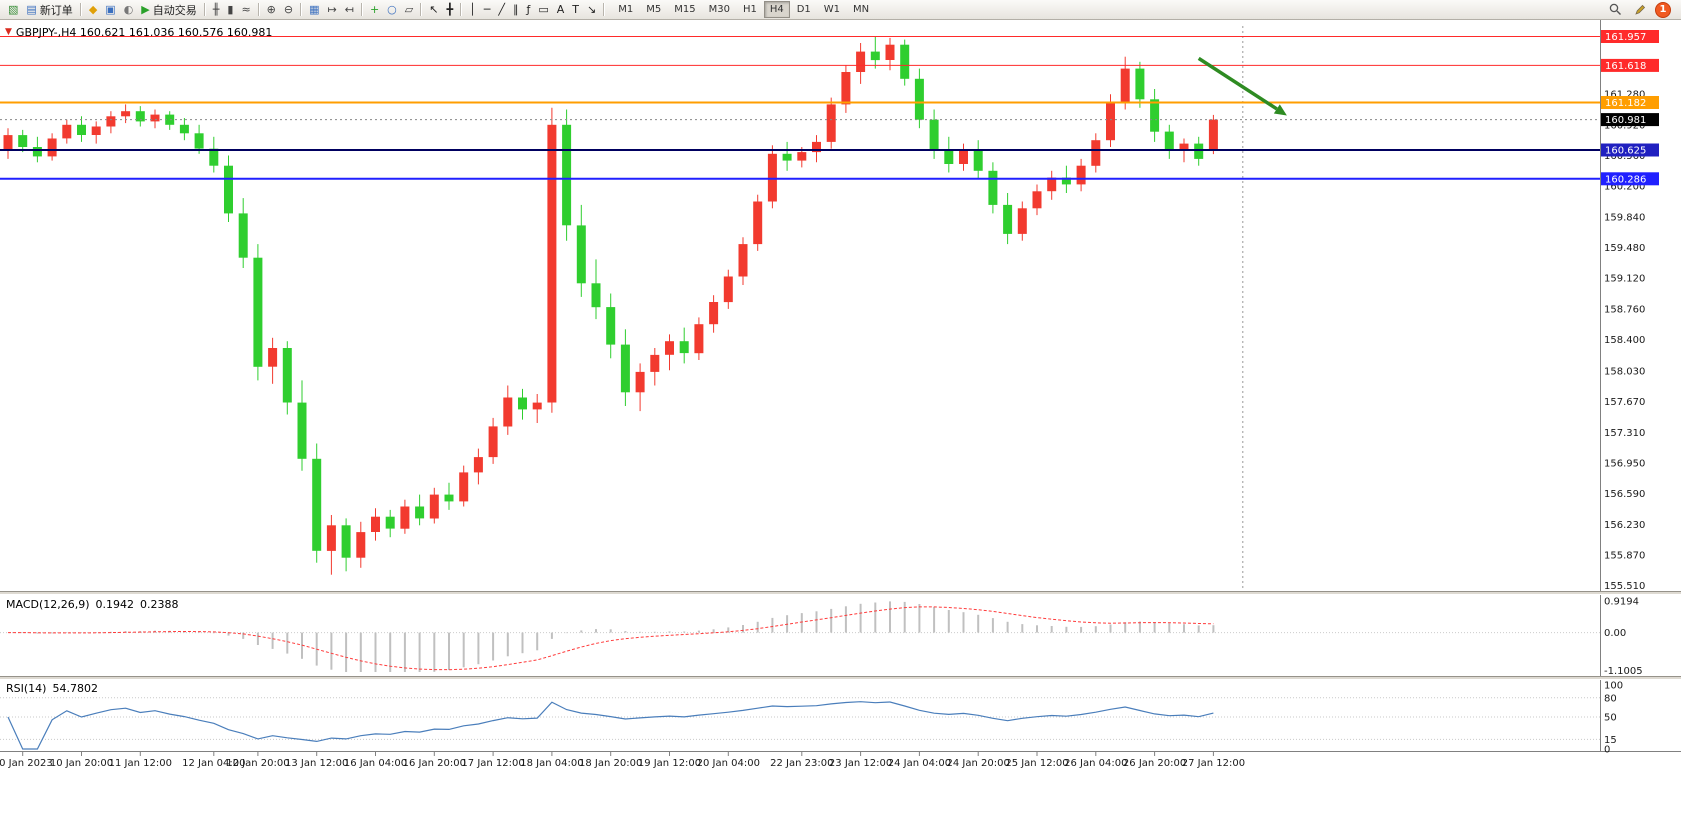 Image resolution: width=1681 pixels, height=829 pixels. I want to click on new-order-icon: ▤, so click(31, 9).